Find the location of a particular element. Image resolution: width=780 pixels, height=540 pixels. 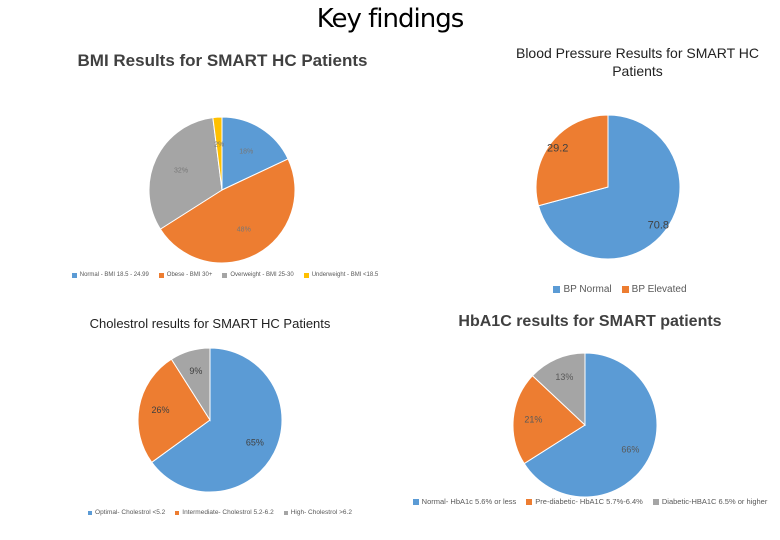

data-label: 26% is located at coordinates (160, 410).